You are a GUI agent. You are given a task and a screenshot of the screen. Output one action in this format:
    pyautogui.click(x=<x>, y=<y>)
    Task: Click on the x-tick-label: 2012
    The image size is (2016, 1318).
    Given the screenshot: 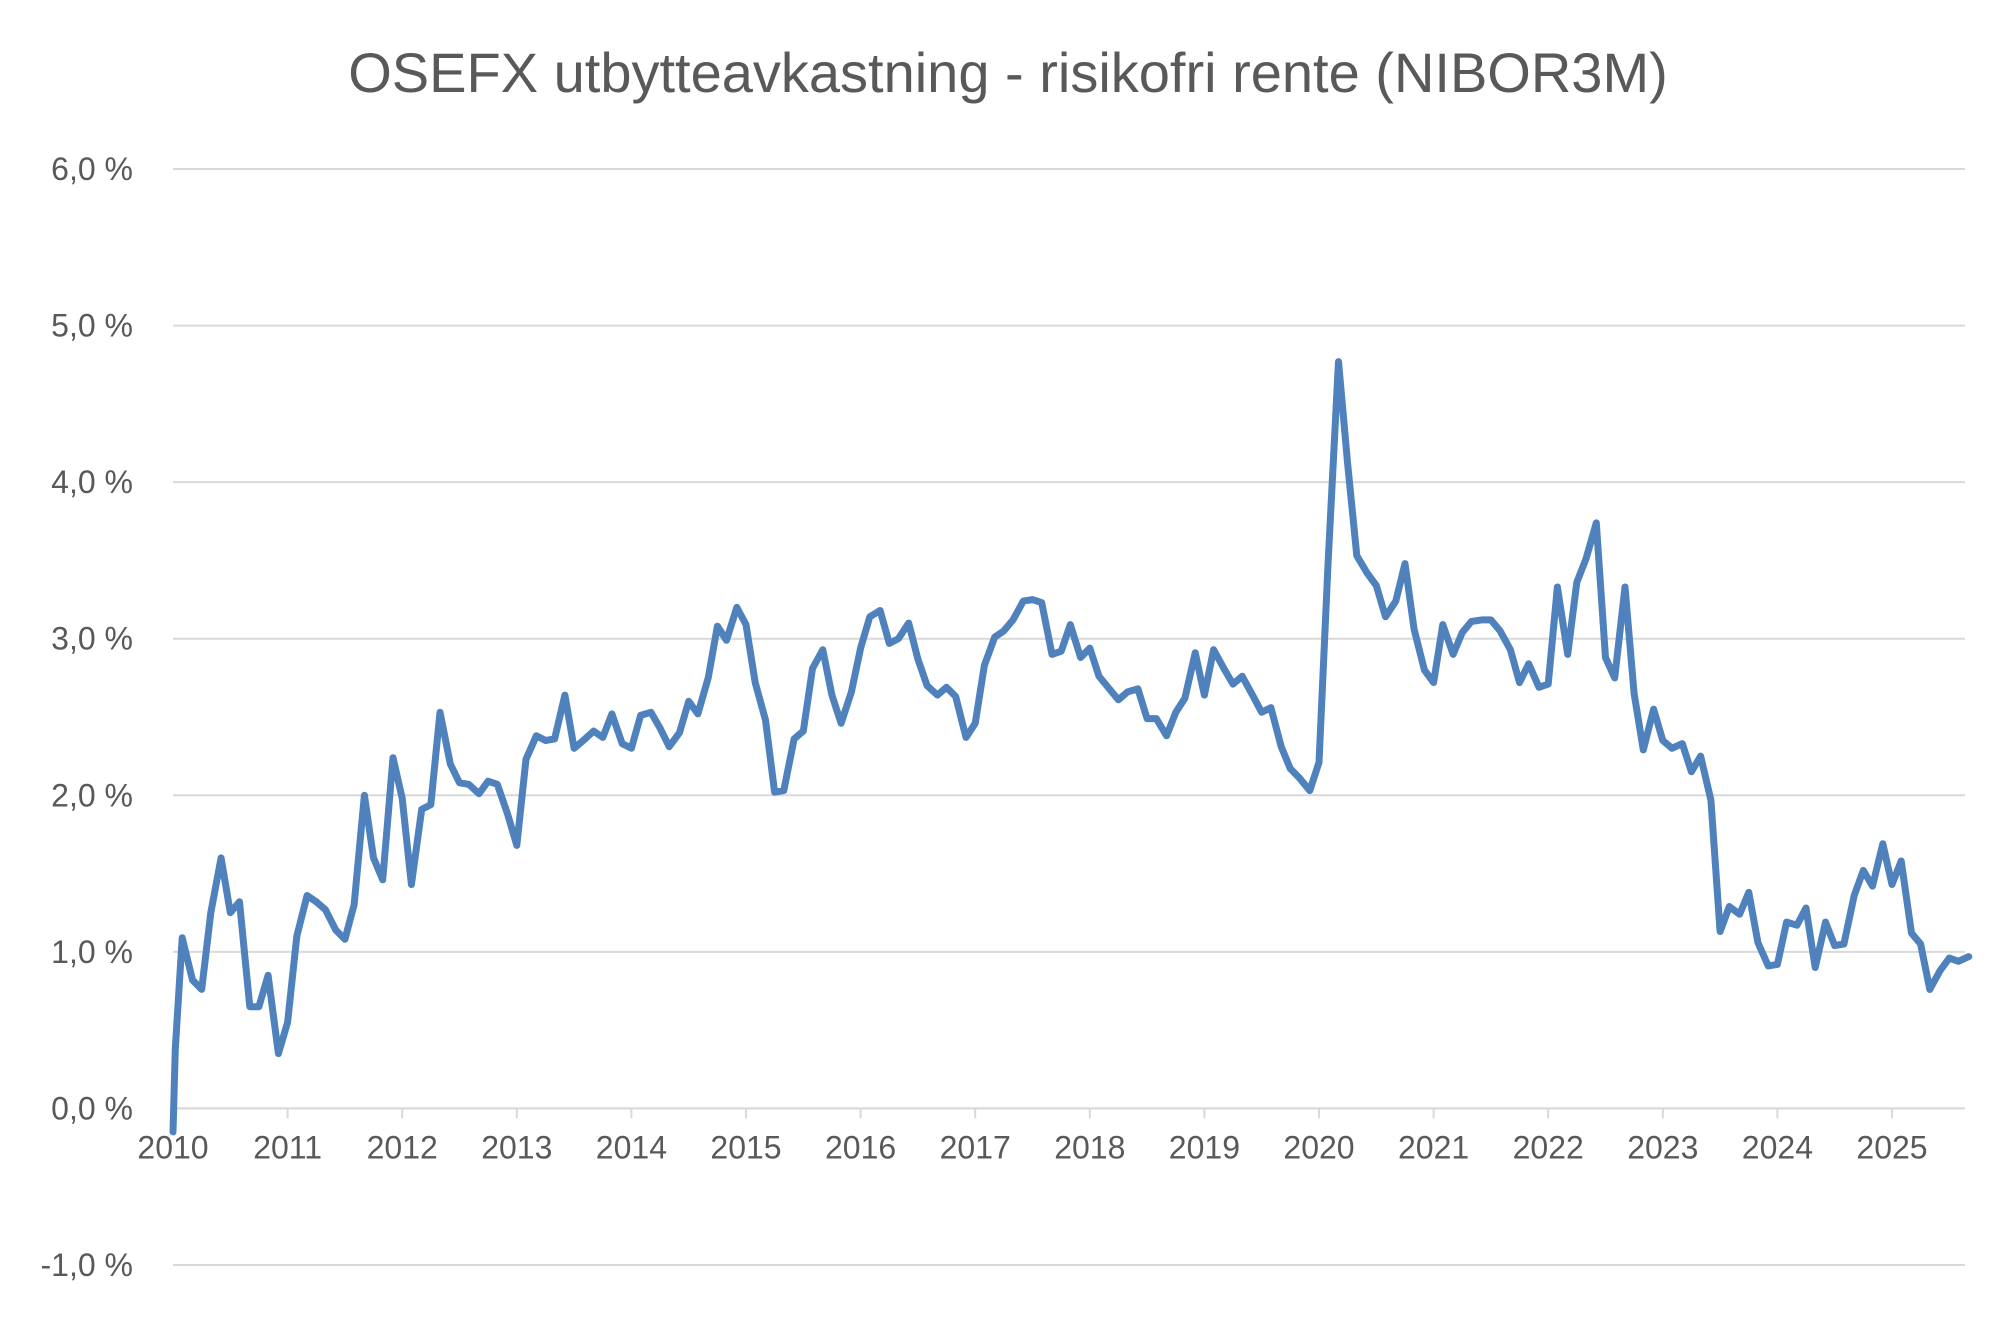 What is the action you would take?
    pyautogui.click(x=402, y=1147)
    